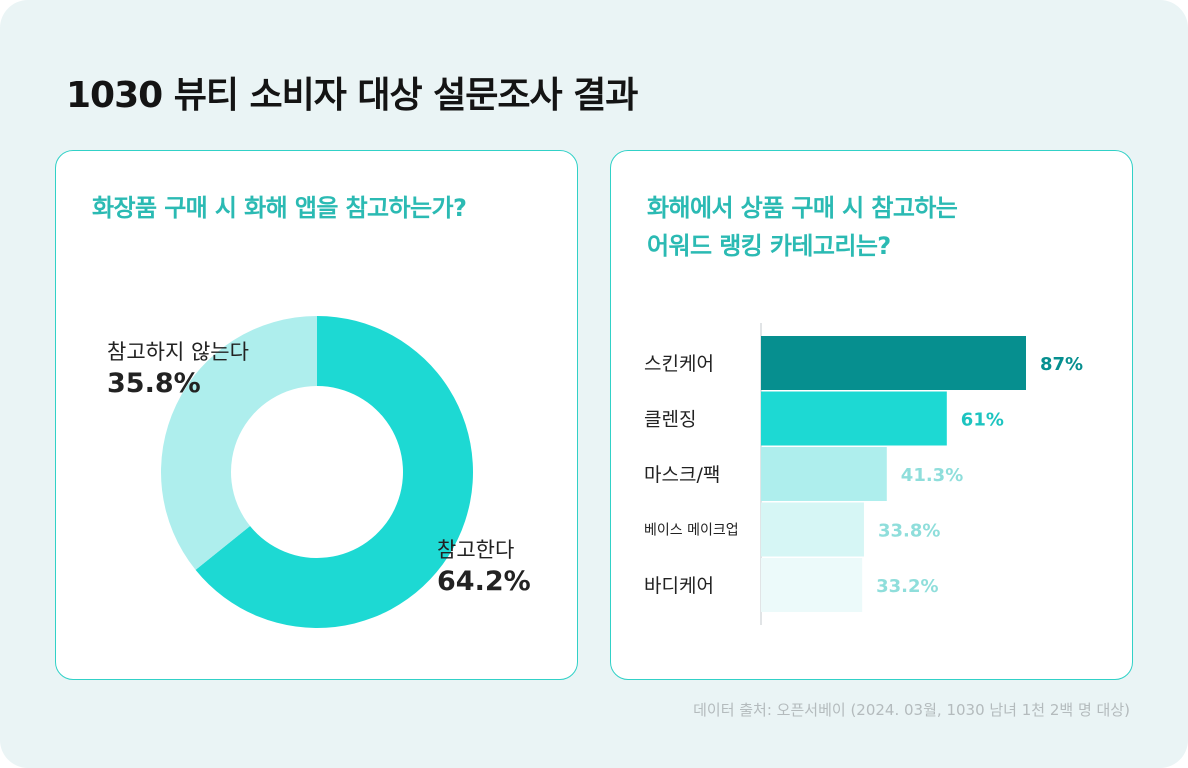 Image resolution: width=1188 pixels, height=768 pixels. What do you see at coordinates (769, 246) in the screenshot?
I see `bar-chart-title-line-2: 어워드 랭킹 카테고리는?` at bounding box center [769, 246].